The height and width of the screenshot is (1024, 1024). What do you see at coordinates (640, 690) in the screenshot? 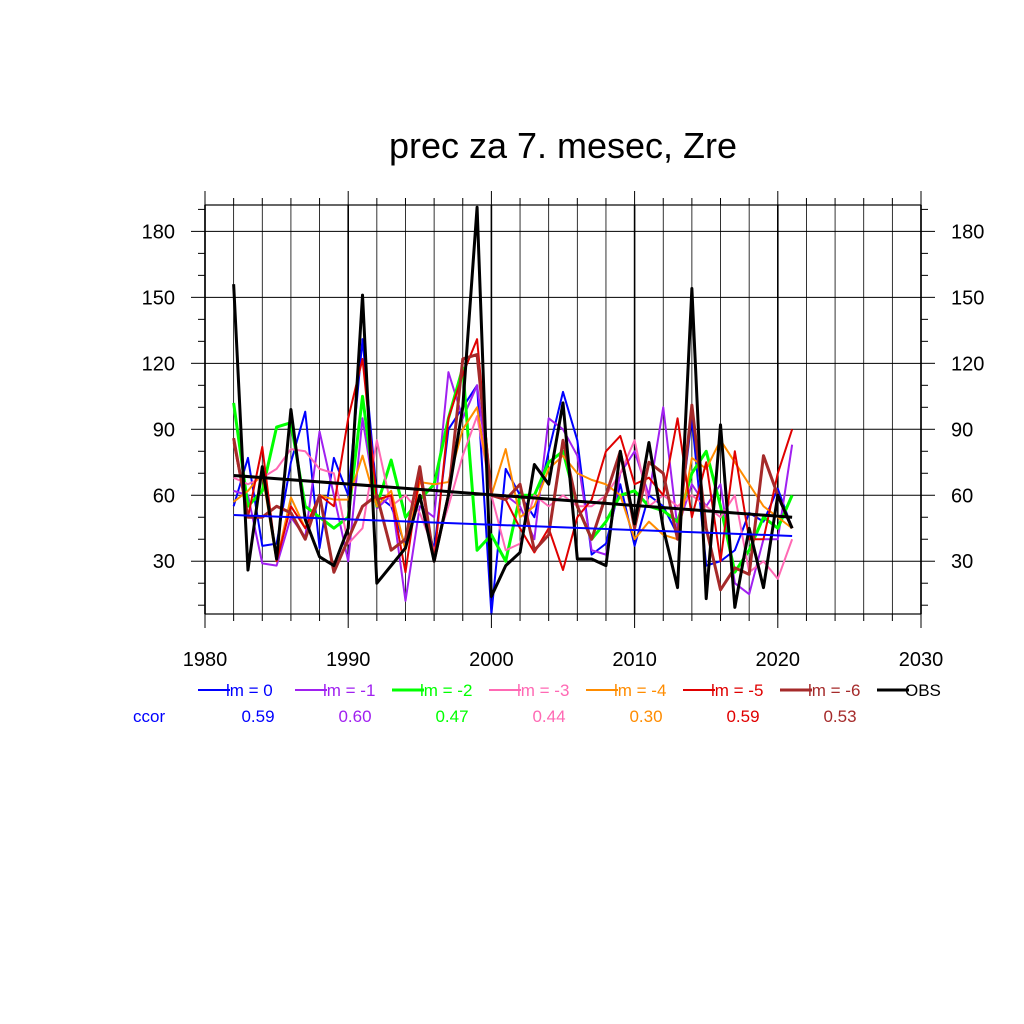
I see `legend-entry: lm = -4` at bounding box center [640, 690].